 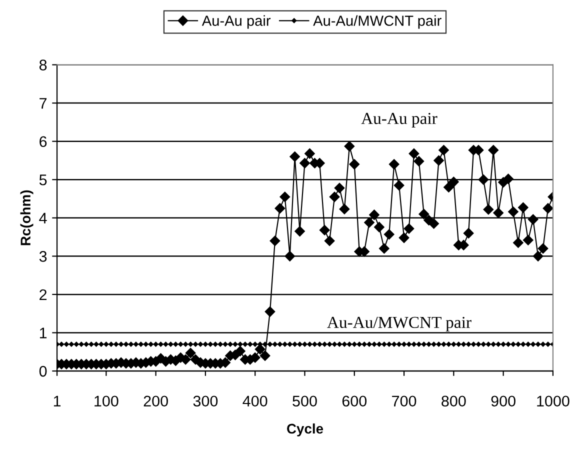 I want to click on y-tick-label: 1, so click(x=43, y=333).